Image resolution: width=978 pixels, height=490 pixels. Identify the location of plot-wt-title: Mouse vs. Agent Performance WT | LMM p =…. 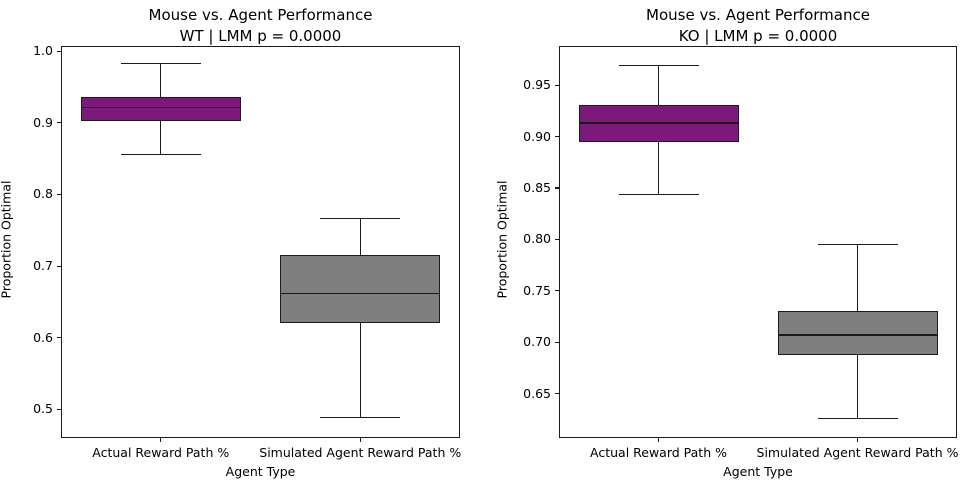
(261, 26).